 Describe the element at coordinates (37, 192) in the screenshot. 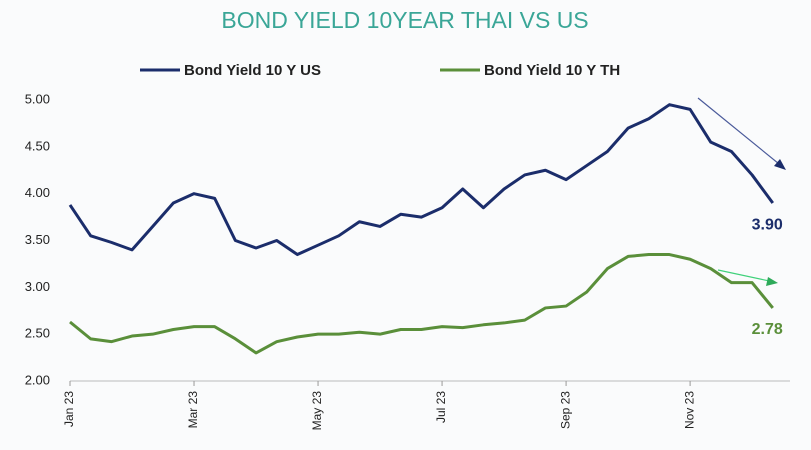

I see `y-tick-label: 4.00` at that location.